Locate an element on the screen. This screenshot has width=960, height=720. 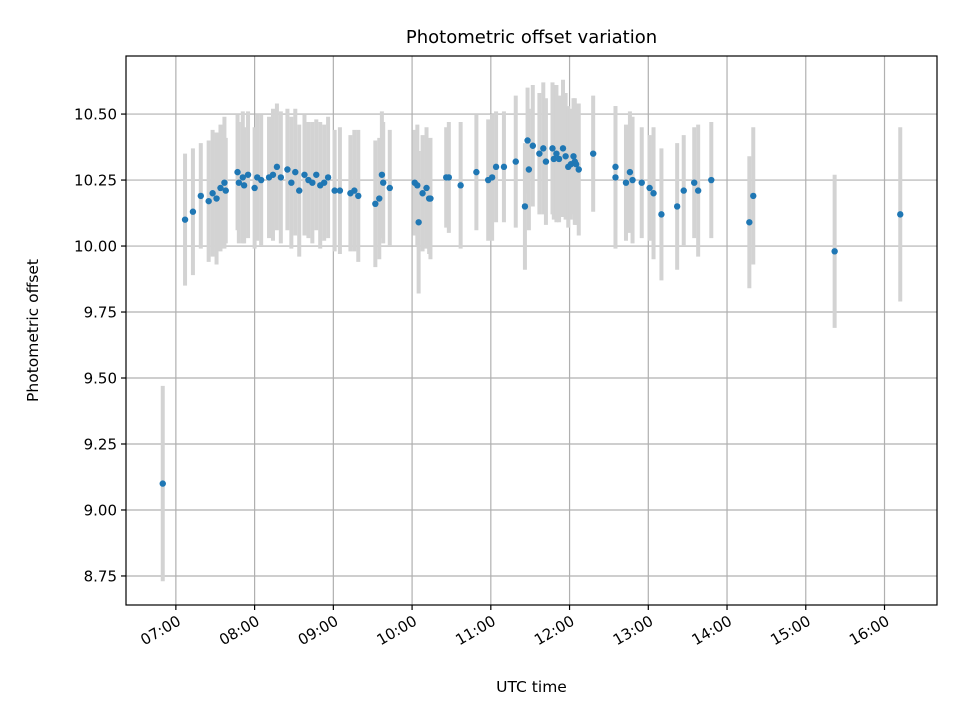
y-tick-label: 10.50 is located at coordinates (95, 115).